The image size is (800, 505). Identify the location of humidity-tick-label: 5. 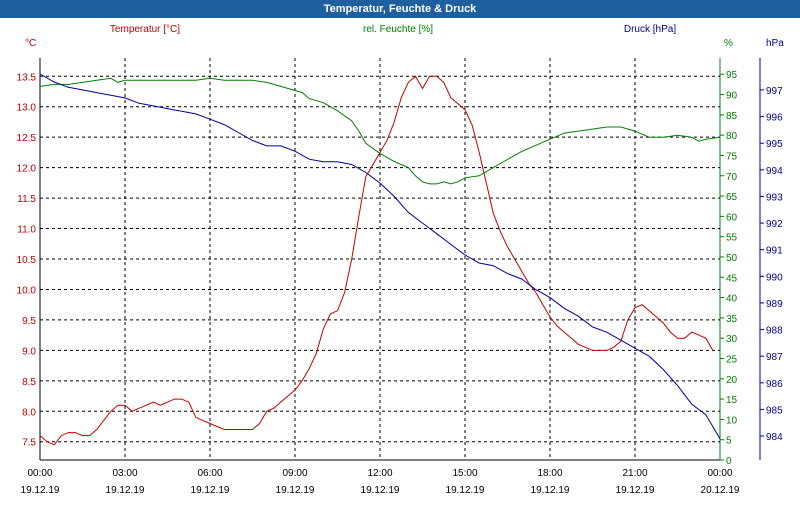
(729, 441).